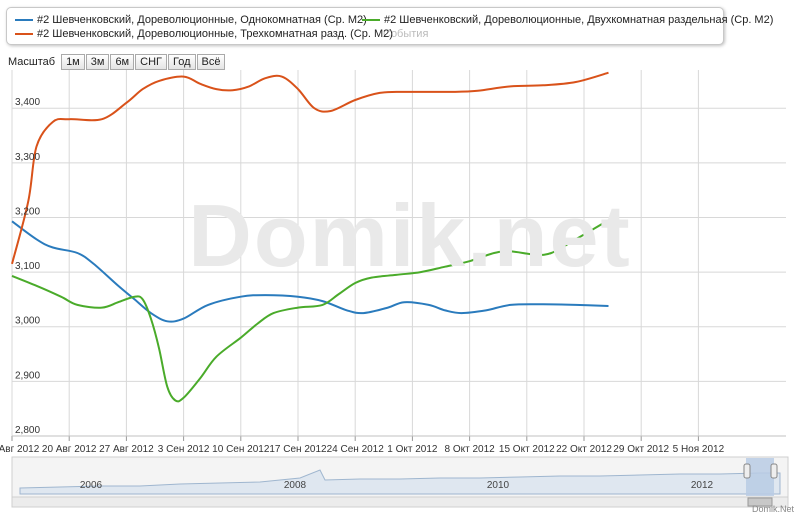 This screenshot has width=800, height=516. What do you see at coordinates (469, 449) in the screenshot?
I see `x-tick-label: 8 Окт 2012` at bounding box center [469, 449].